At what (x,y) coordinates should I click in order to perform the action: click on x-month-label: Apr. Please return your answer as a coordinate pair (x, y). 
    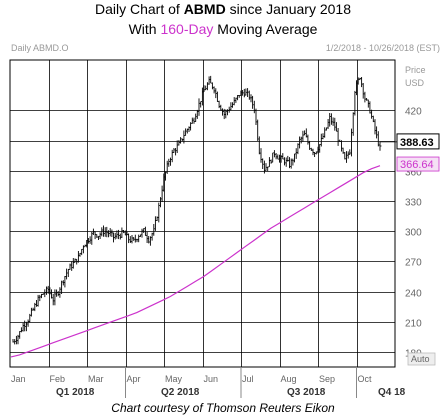
    Looking at the image, I should click on (134, 379).